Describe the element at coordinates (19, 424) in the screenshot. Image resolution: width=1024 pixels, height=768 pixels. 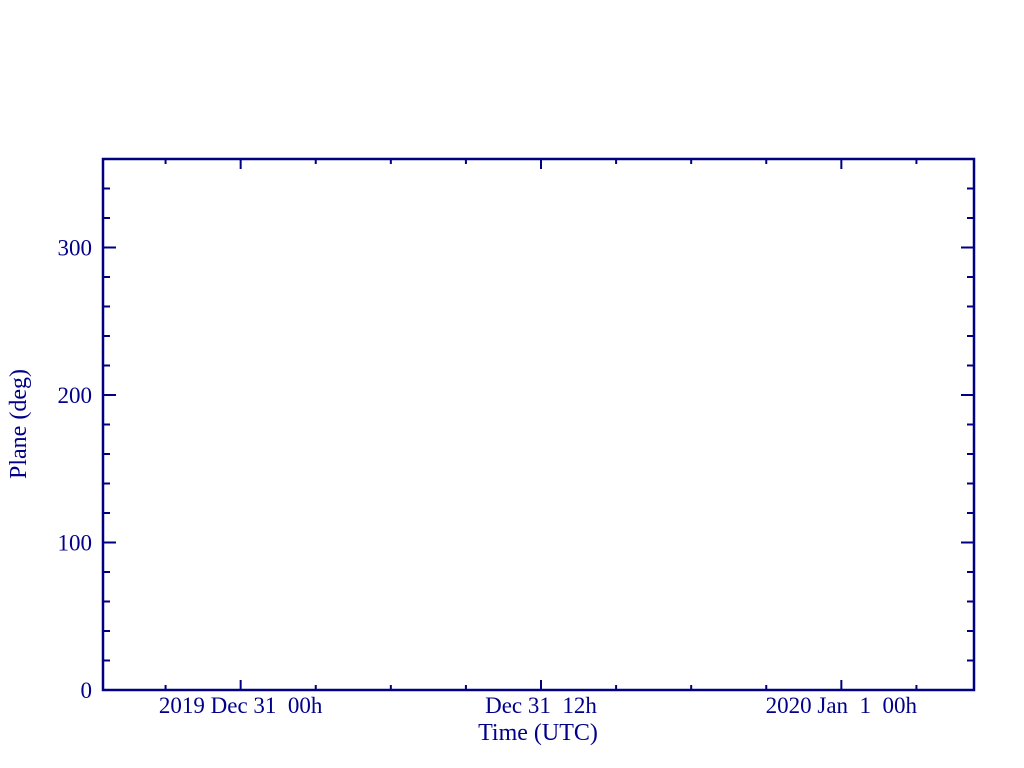
I see `y-axis-title: Plane (deg)` at that location.